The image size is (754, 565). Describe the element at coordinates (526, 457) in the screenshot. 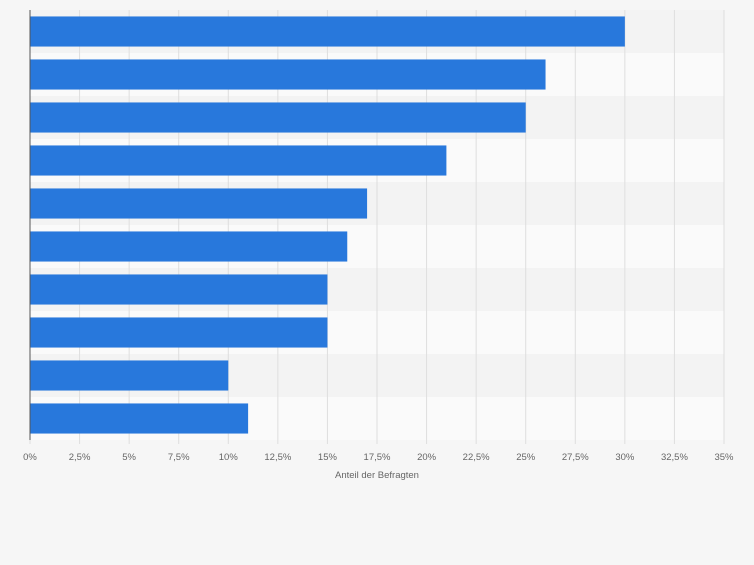

I see `x-tick-label: 25%` at that location.